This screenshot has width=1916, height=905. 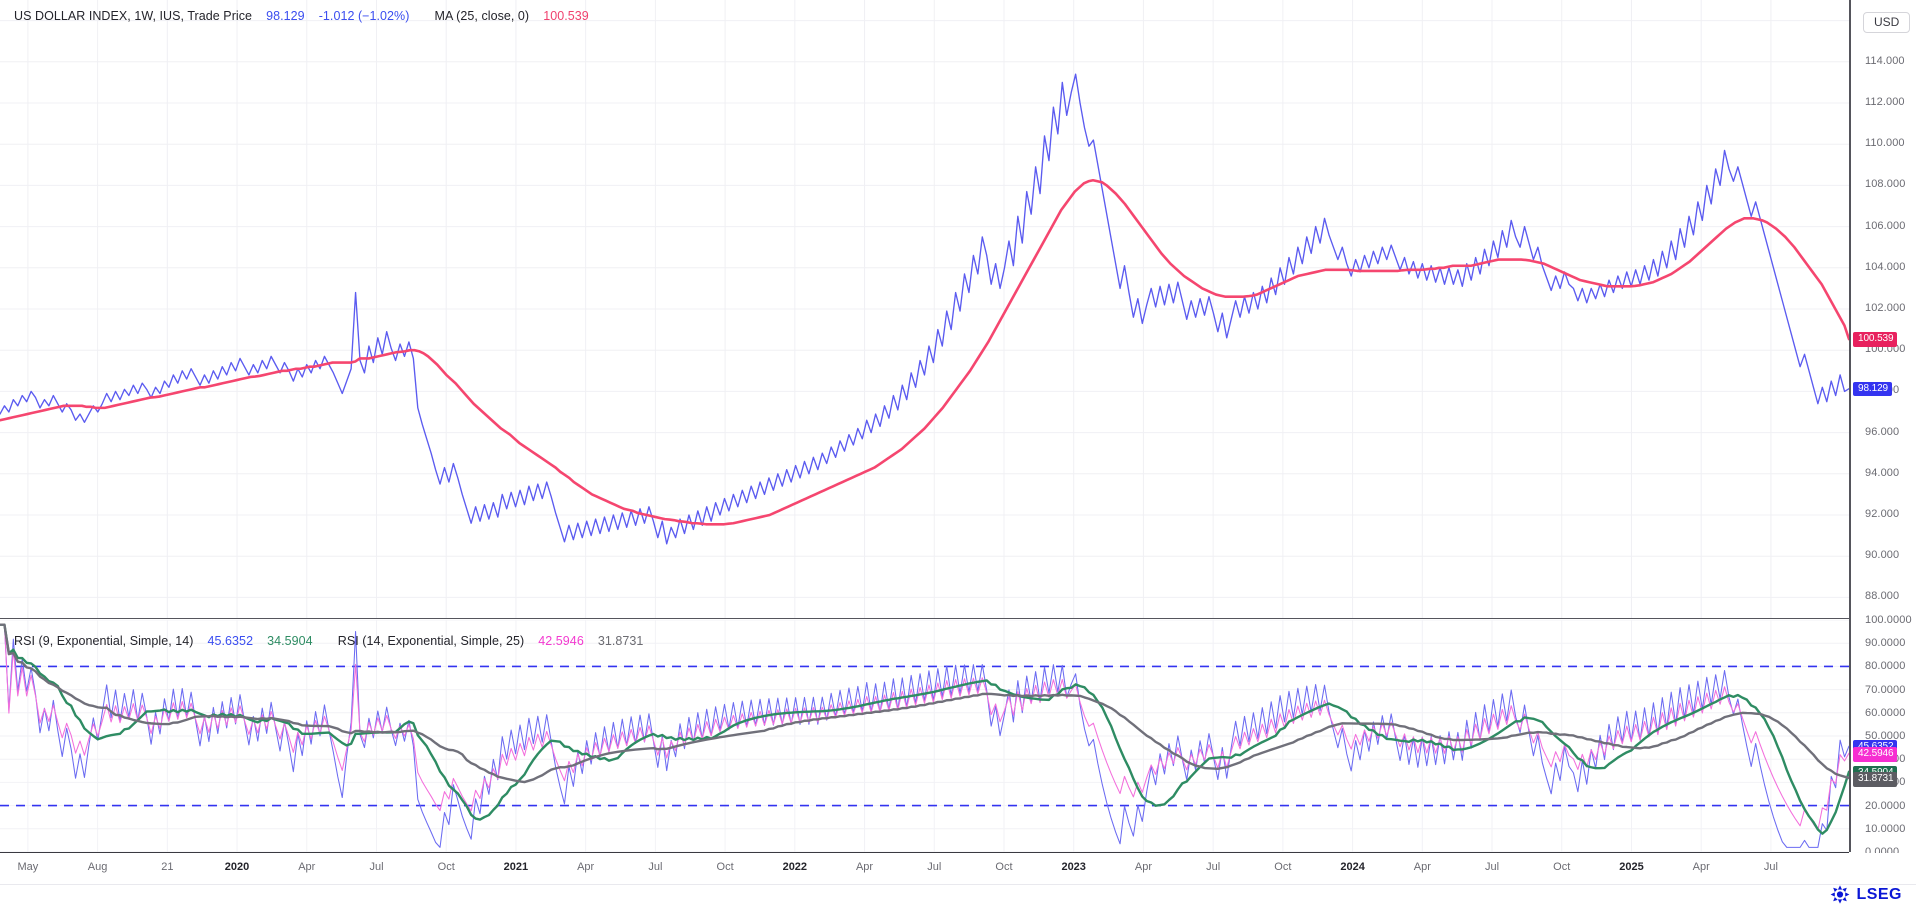 What do you see at coordinates (97, 867) in the screenshot?
I see `time-axis-tick: Aug` at bounding box center [97, 867].